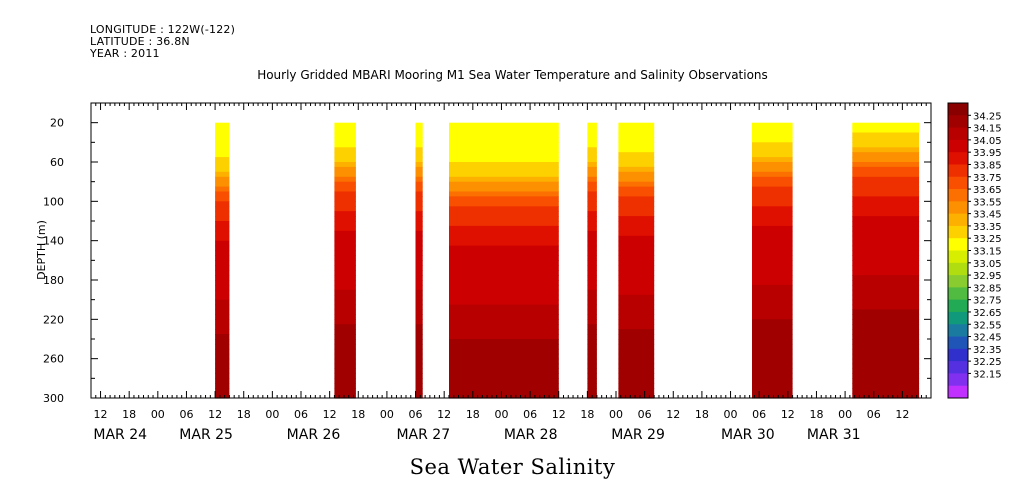  What do you see at coordinates (987, 215) in the screenshot?
I see `colorbar-label: 33.45` at bounding box center [987, 215].